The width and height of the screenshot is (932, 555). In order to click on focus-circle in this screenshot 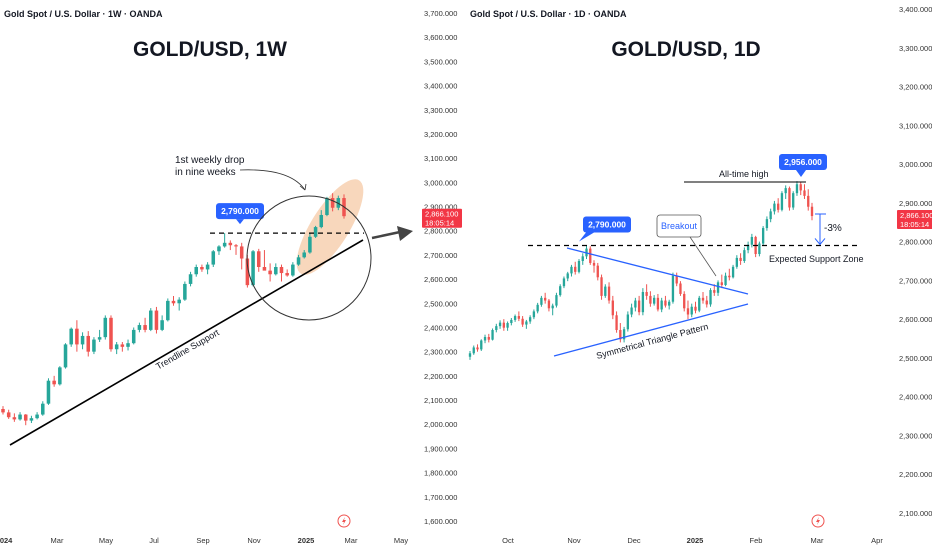, I will do `click(309, 258)`.